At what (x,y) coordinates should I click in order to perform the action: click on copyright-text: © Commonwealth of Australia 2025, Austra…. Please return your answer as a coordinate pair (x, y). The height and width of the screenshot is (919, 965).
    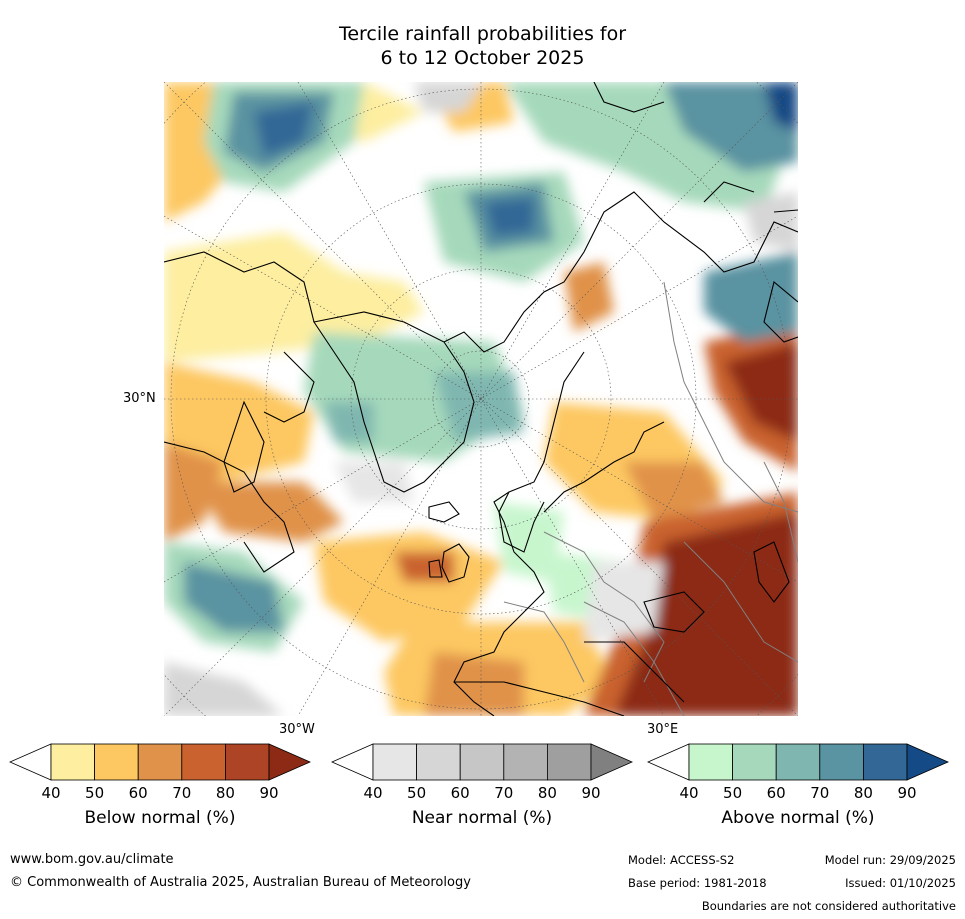
    Looking at the image, I should click on (240, 882).